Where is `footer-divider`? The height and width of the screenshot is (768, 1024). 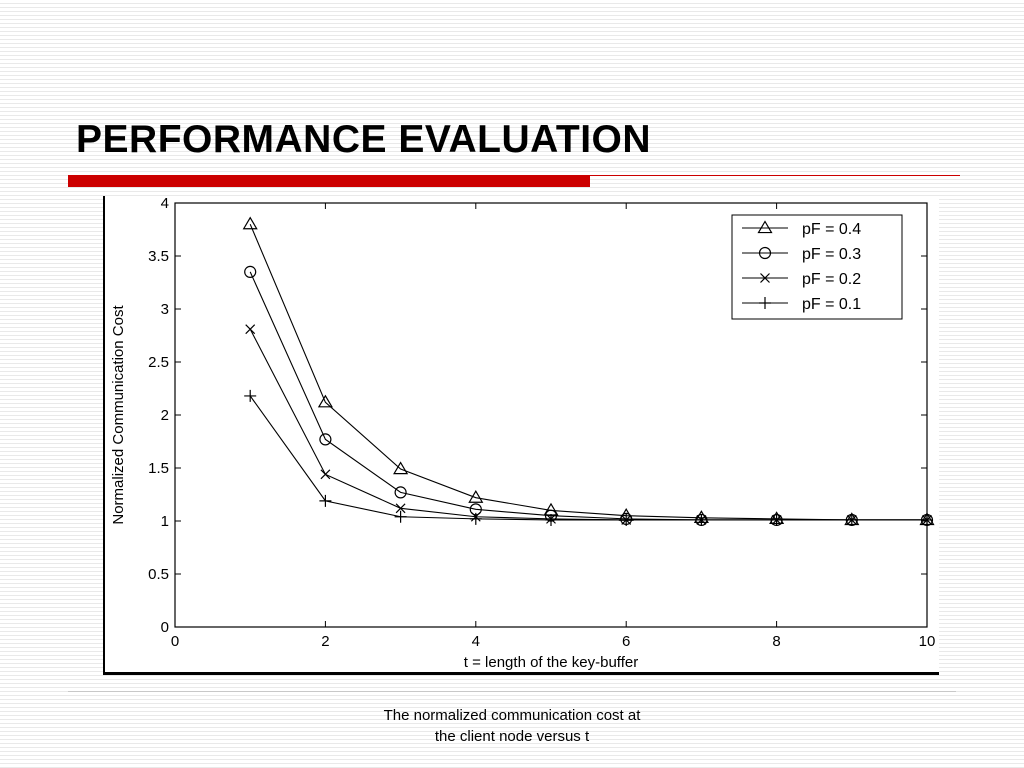 footer-divider is located at coordinates (512, 691).